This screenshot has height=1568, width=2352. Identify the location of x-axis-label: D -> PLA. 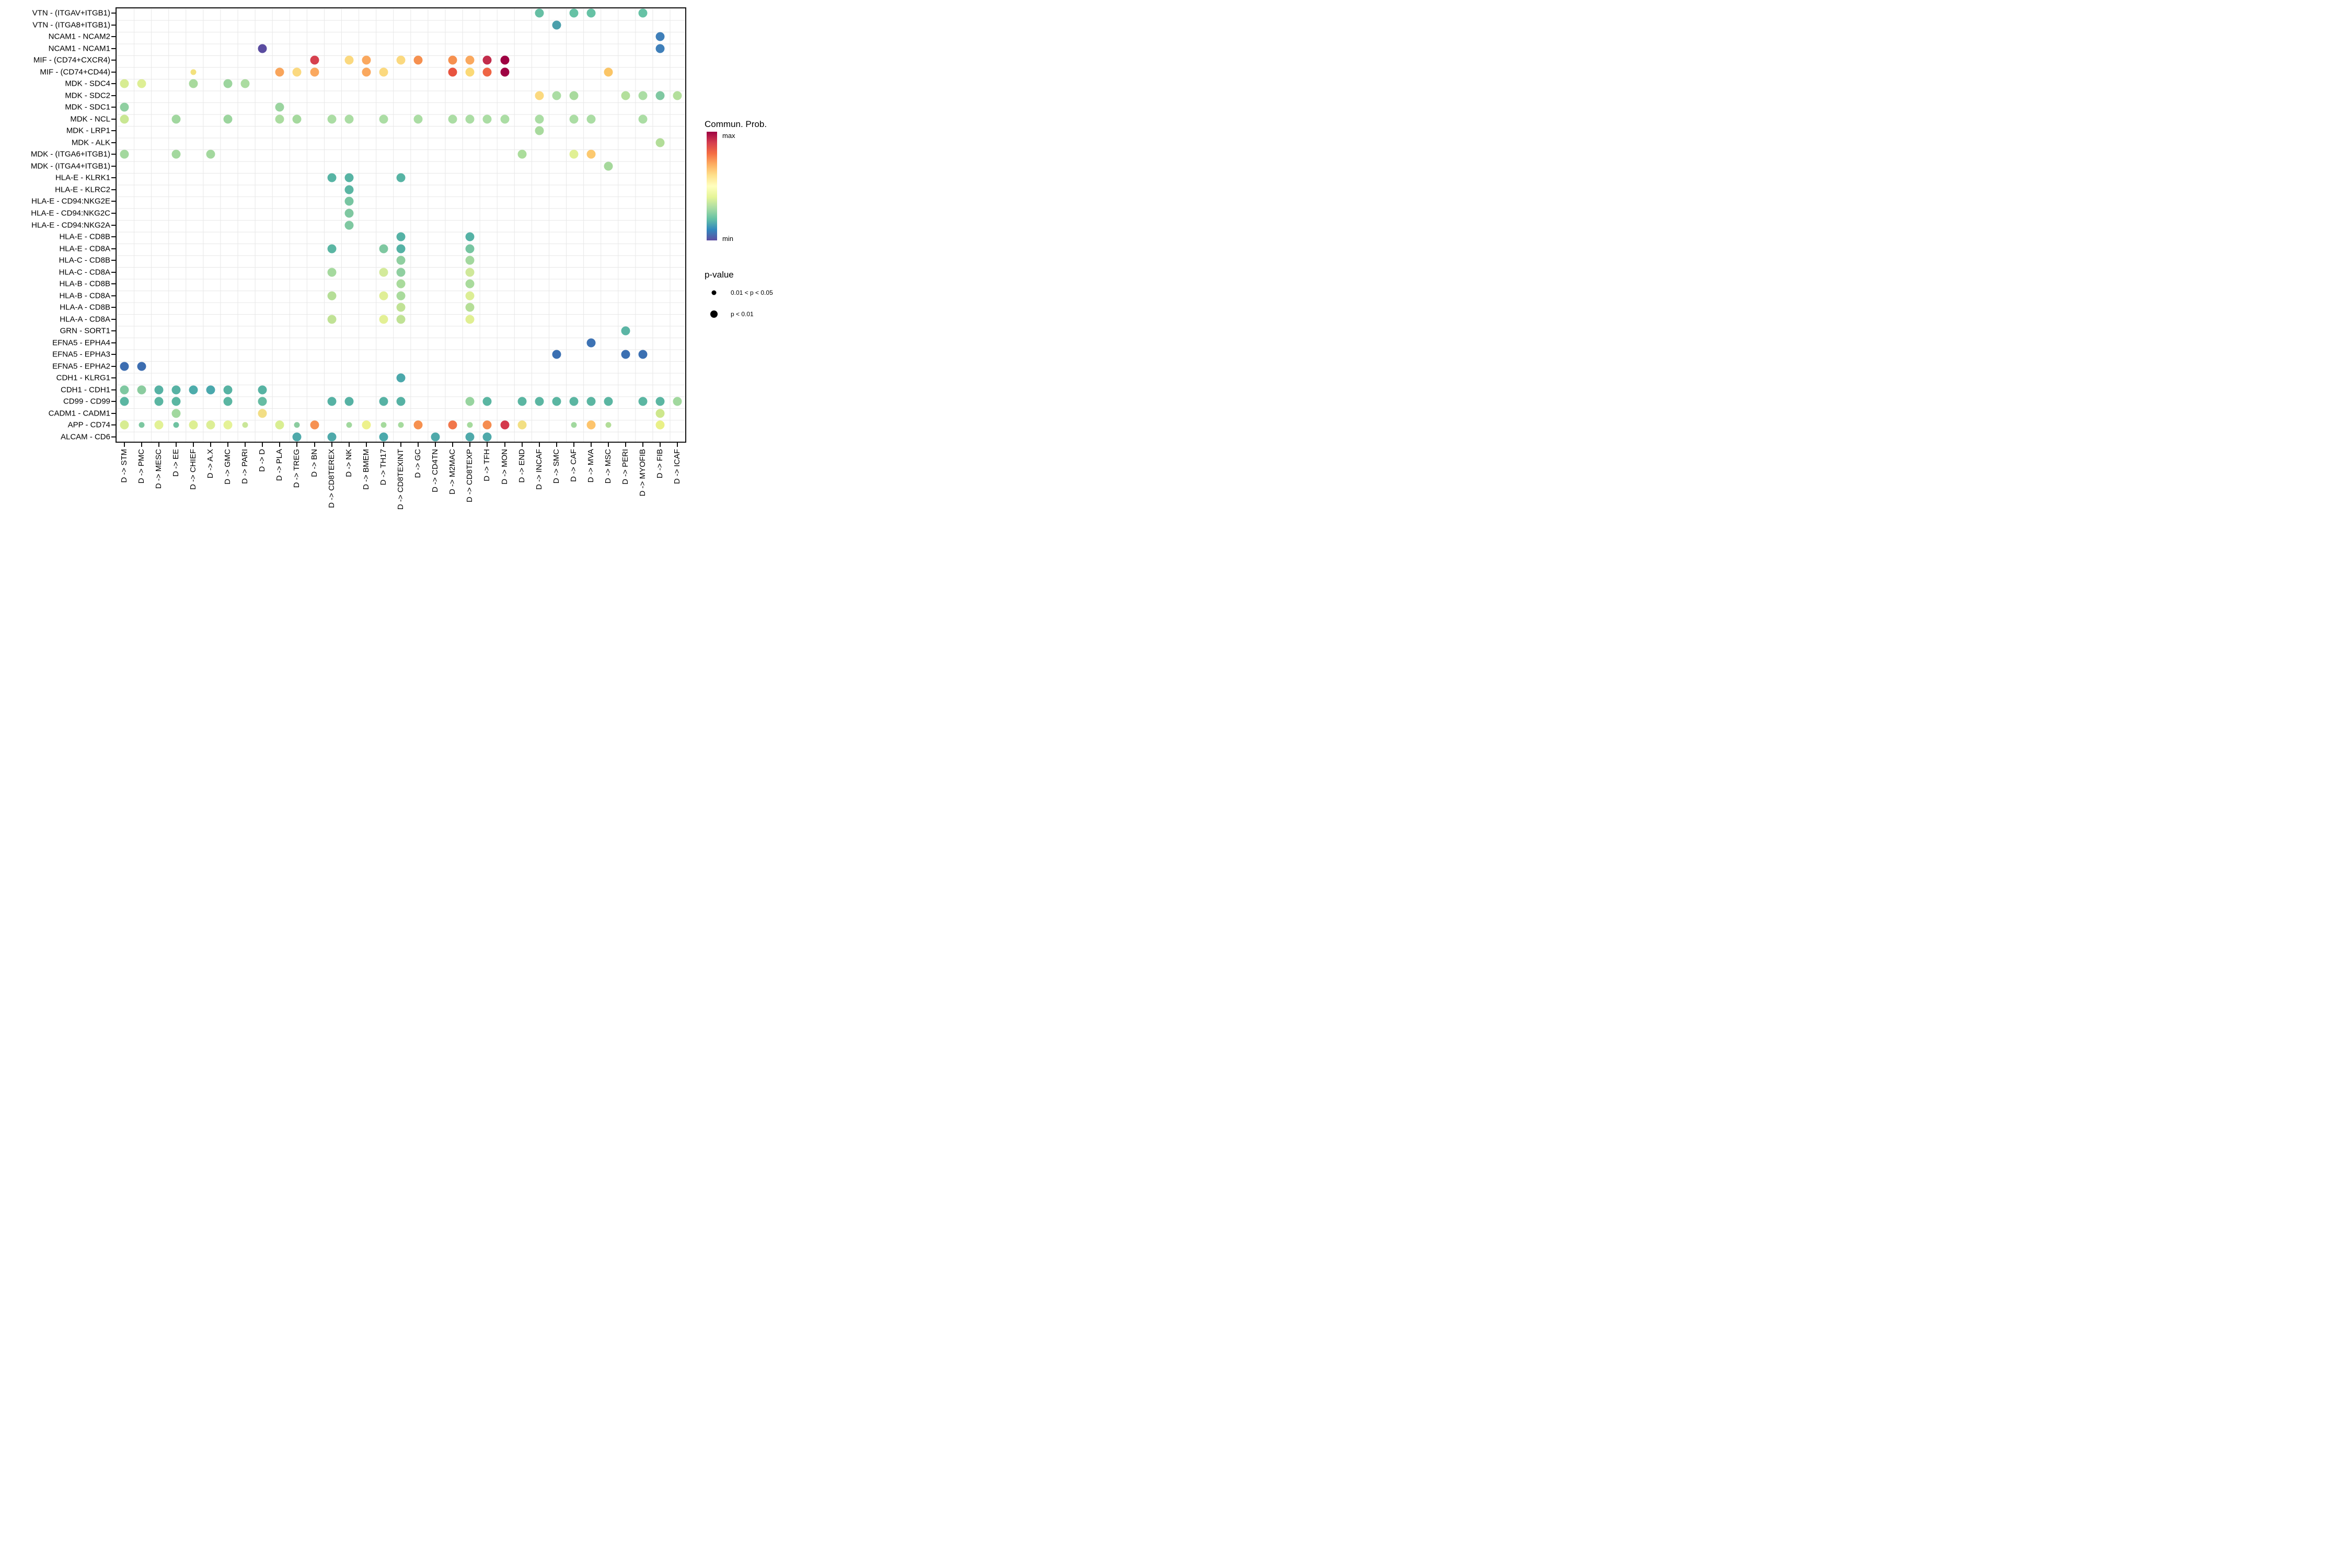
(279, 465).